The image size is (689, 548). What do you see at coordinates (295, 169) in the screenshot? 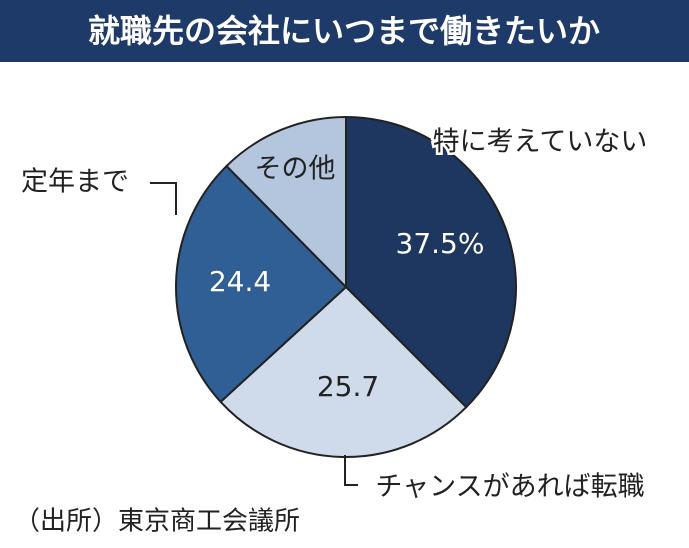
I see `category-label: その他` at bounding box center [295, 169].